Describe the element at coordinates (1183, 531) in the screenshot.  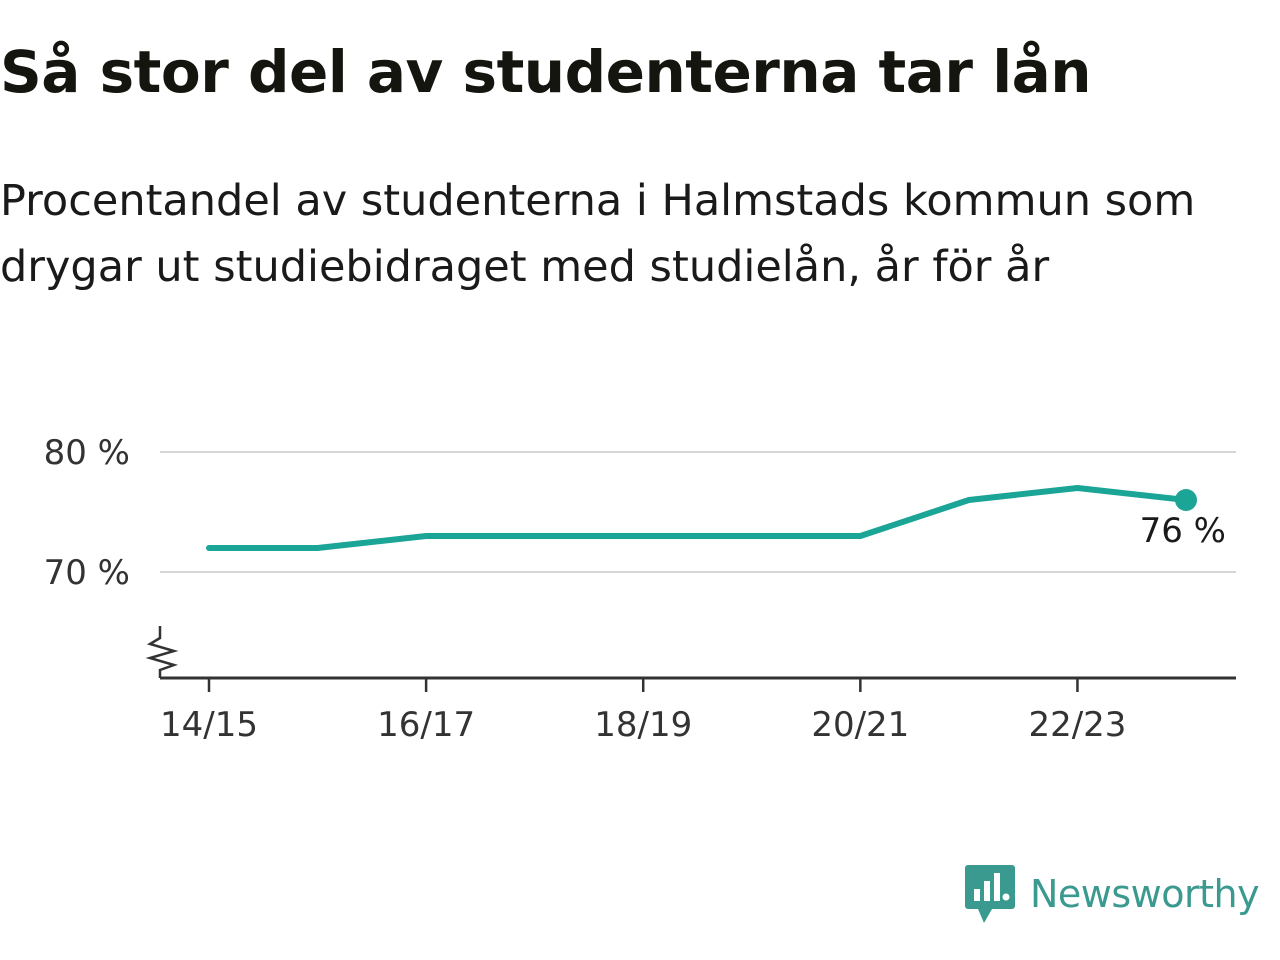
I see `last-value-label: 76 %` at that location.